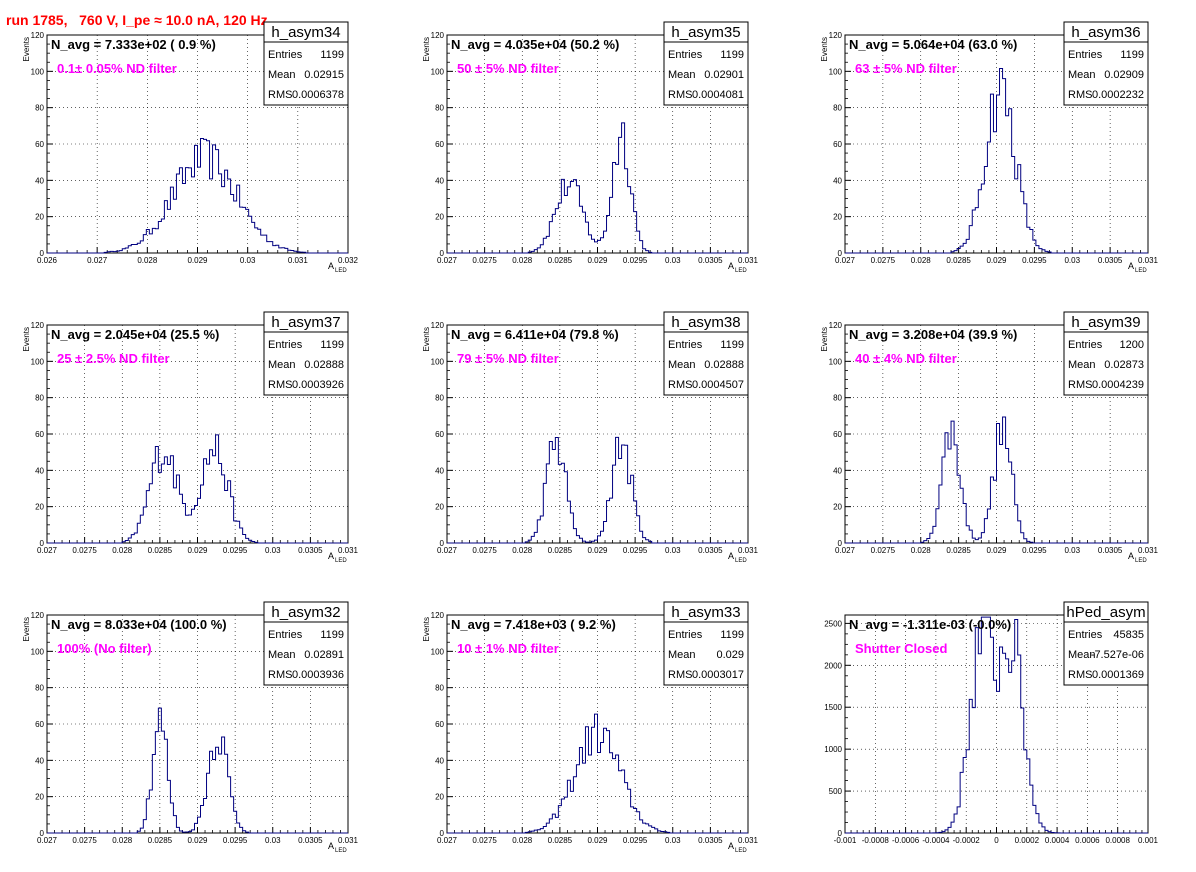 This screenshot has width=1196, height=872. I want to click on stats-value-rms: 0.0004239, so click(1118, 385).